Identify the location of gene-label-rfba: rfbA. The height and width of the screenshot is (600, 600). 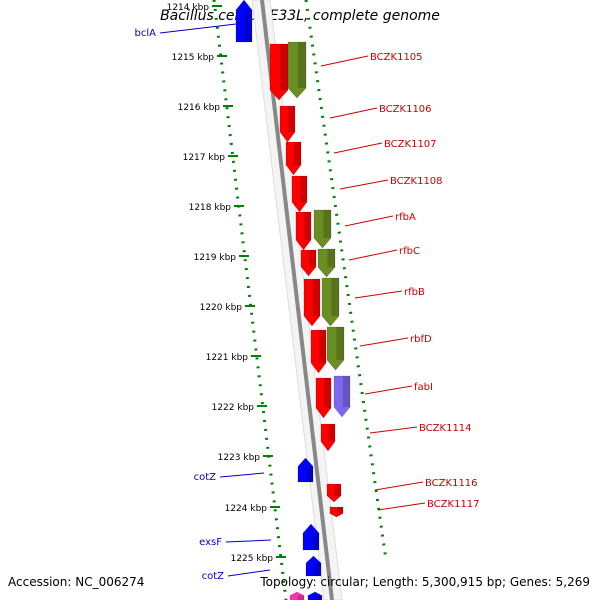
(405, 217).